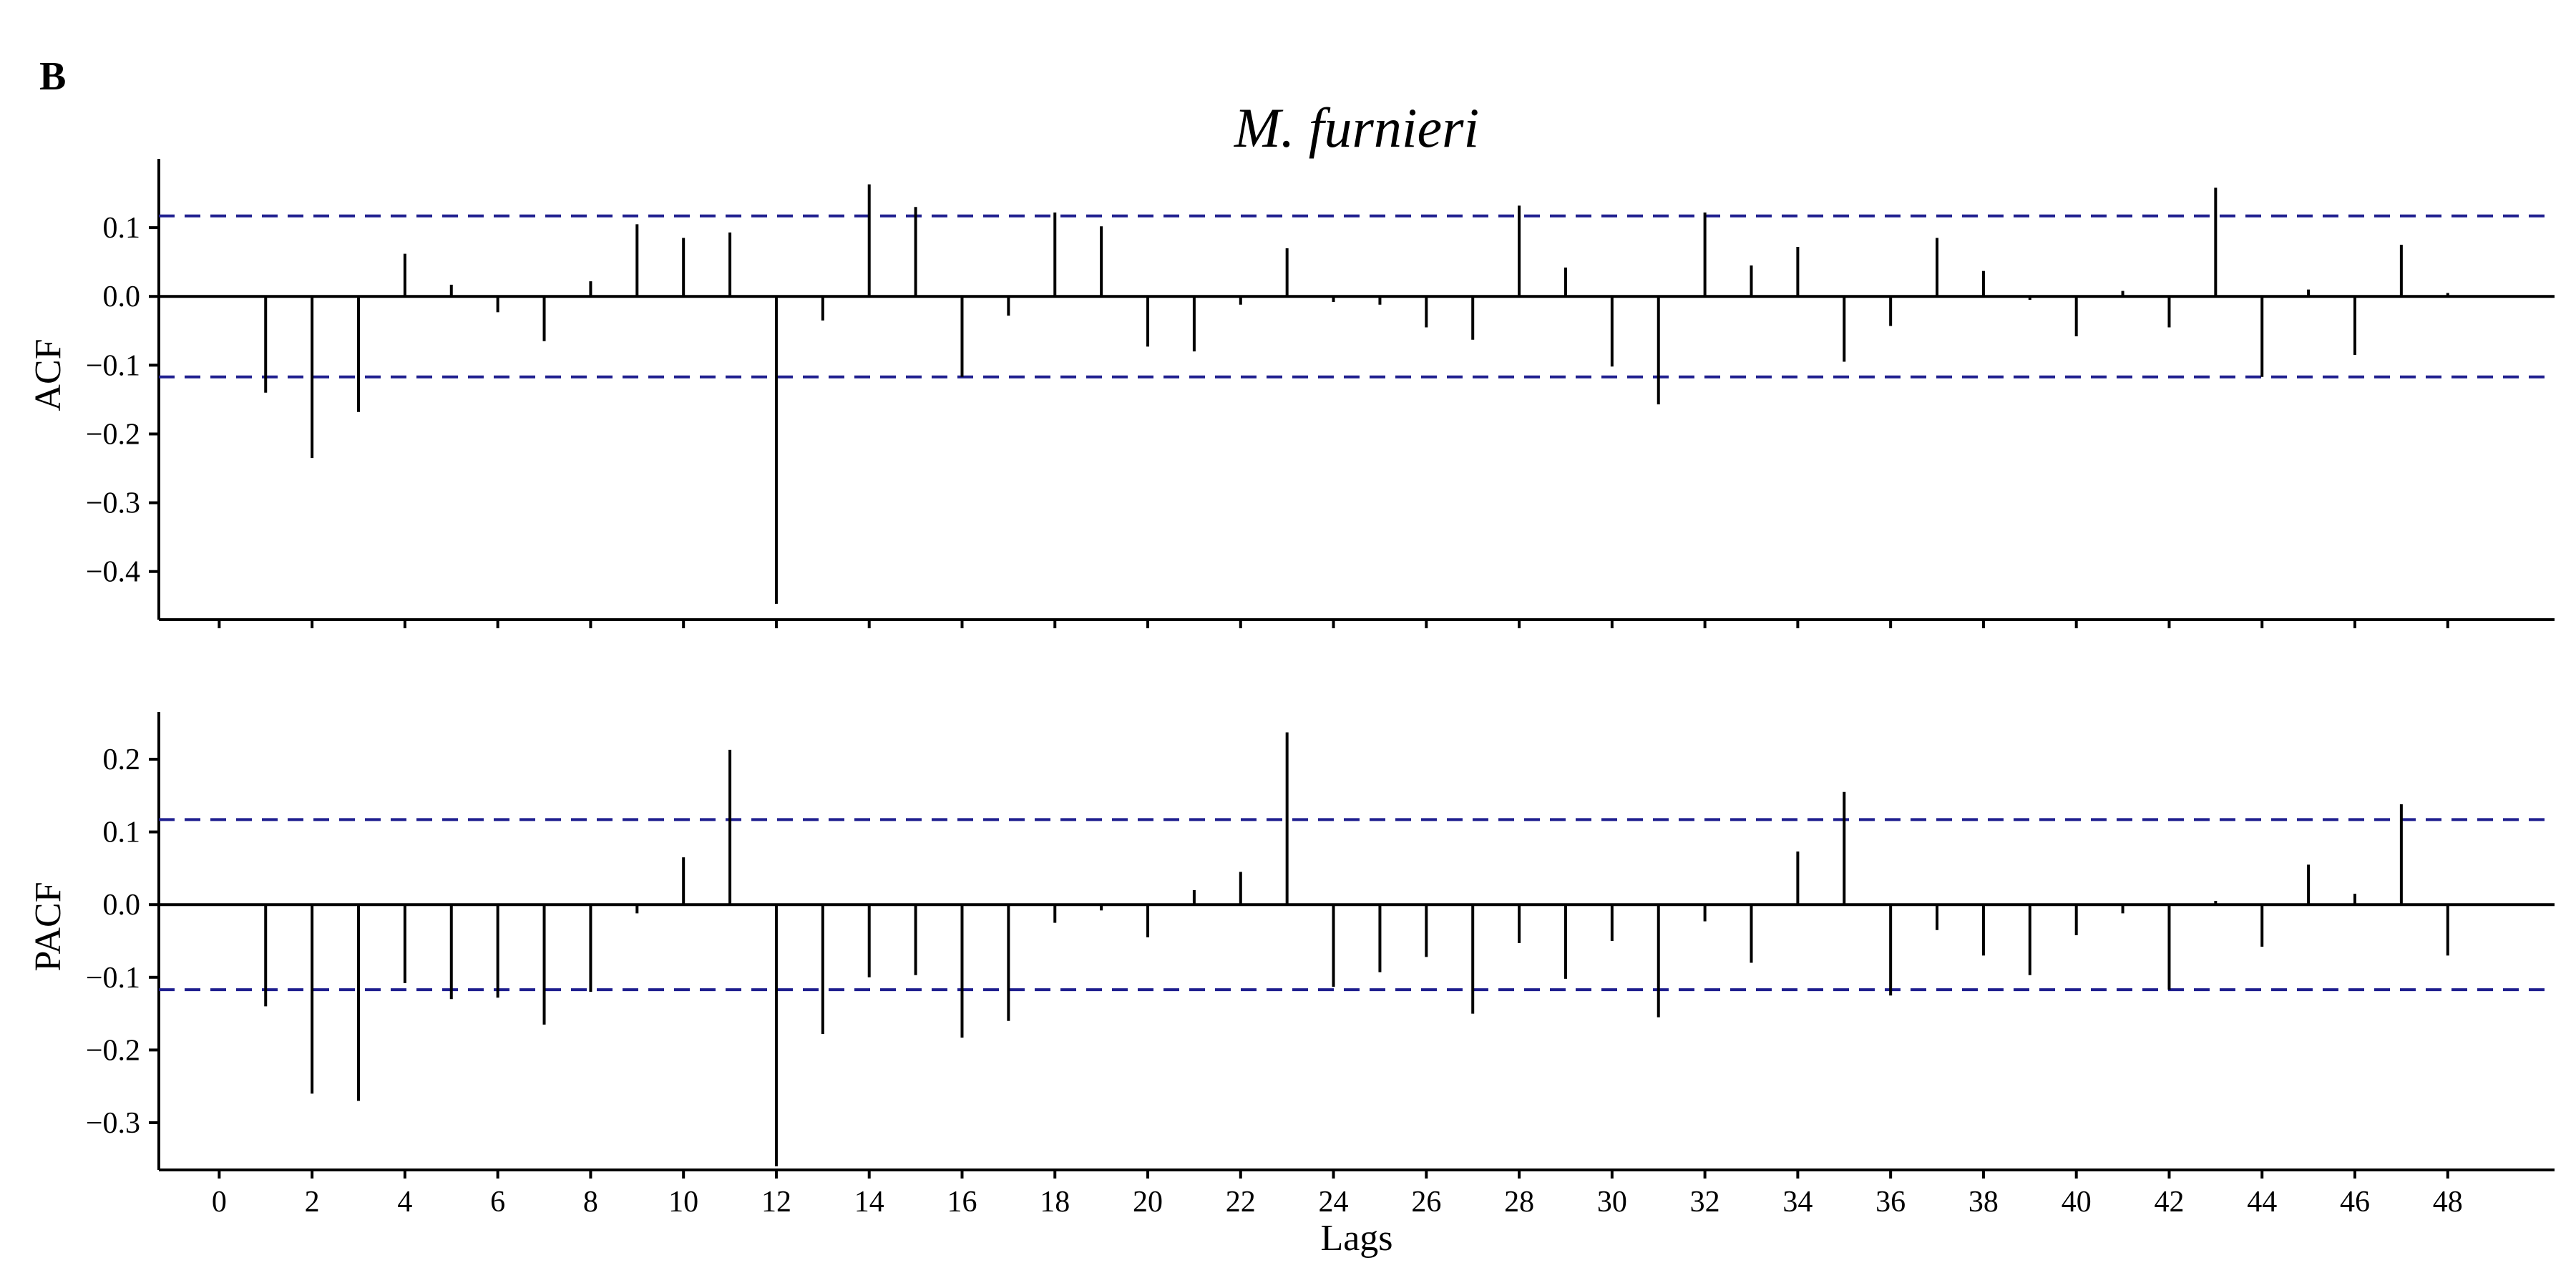 This screenshot has width=2576, height=1288. Describe the element at coordinates (590, 1202) in the screenshot. I see `x-tick-label: 8` at that location.